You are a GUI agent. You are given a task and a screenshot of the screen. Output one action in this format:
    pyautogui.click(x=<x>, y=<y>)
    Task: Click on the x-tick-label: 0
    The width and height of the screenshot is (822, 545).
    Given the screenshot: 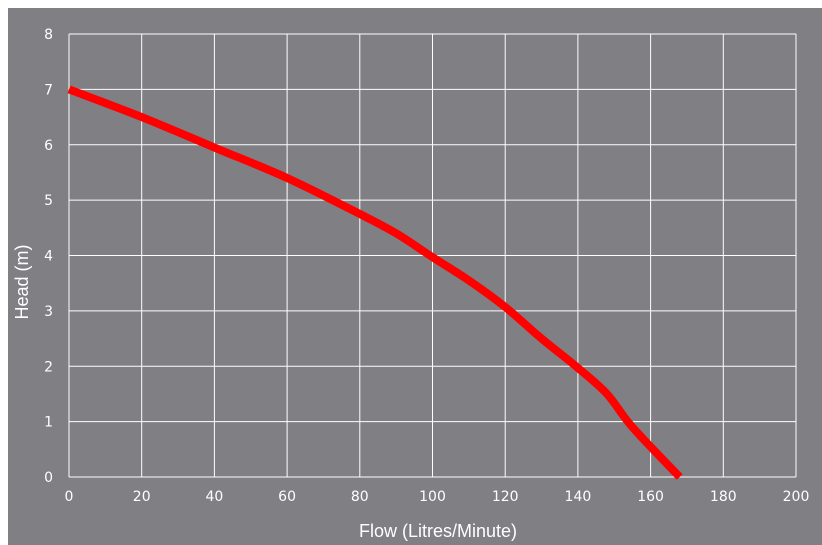 What is the action you would take?
    pyautogui.click(x=69, y=497)
    